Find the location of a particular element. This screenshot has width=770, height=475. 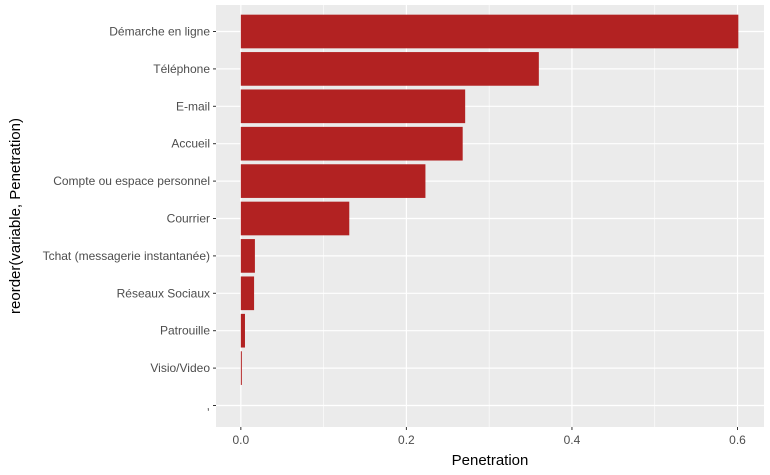

x-tick-label: 0.0 is located at coordinates (240, 440).